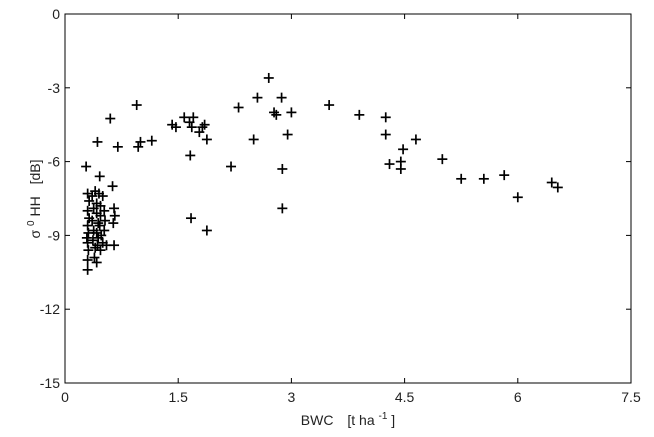 This screenshot has height=437, width=654. Describe the element at coordinates (54, 88) in the screenshot. I see `y-tick-label: -3` at that location.